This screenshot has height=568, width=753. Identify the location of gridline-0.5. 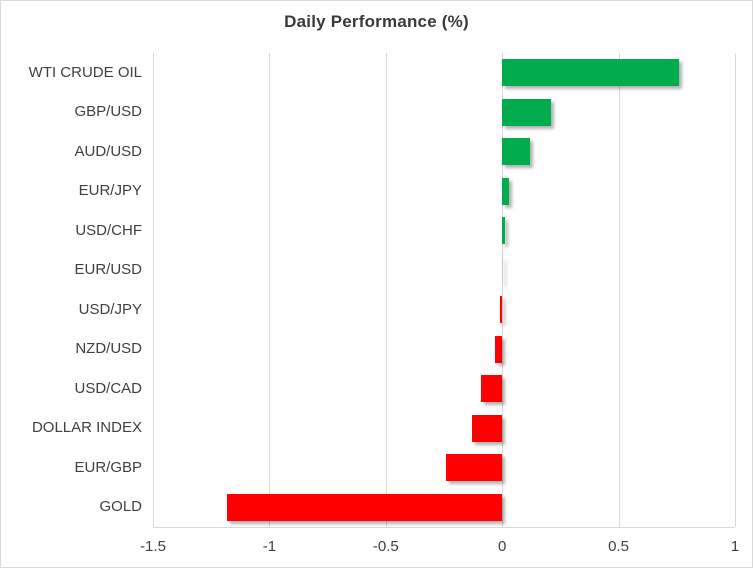
(619, 290).